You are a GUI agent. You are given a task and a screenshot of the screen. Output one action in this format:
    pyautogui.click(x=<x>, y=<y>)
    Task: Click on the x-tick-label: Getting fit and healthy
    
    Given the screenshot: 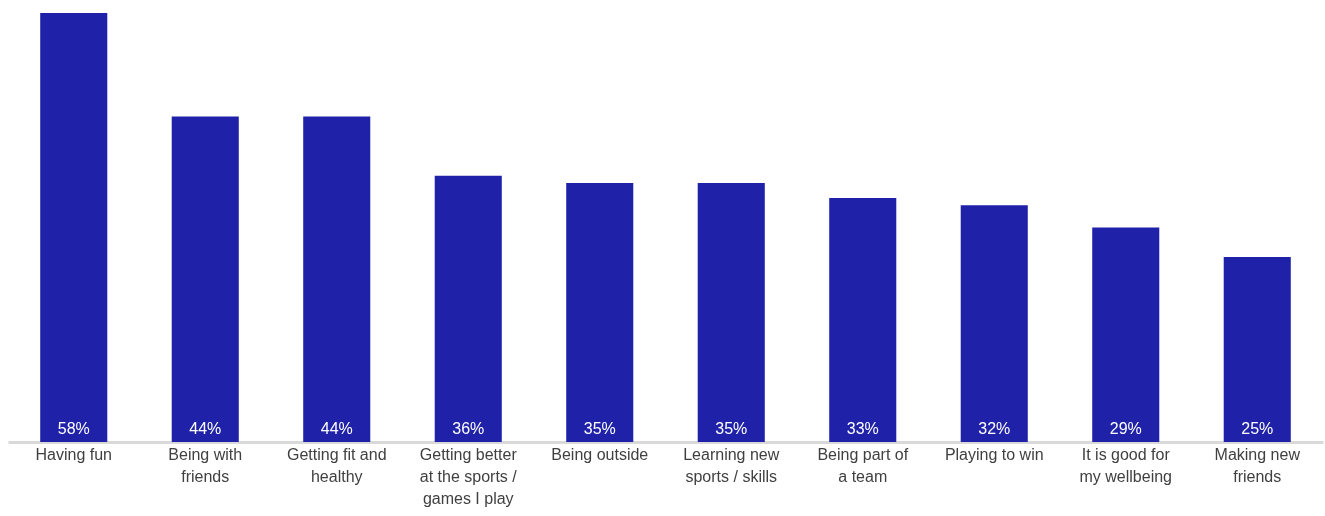 What is the action you would take?
    pyautogui.click(x=336, y=465)
    